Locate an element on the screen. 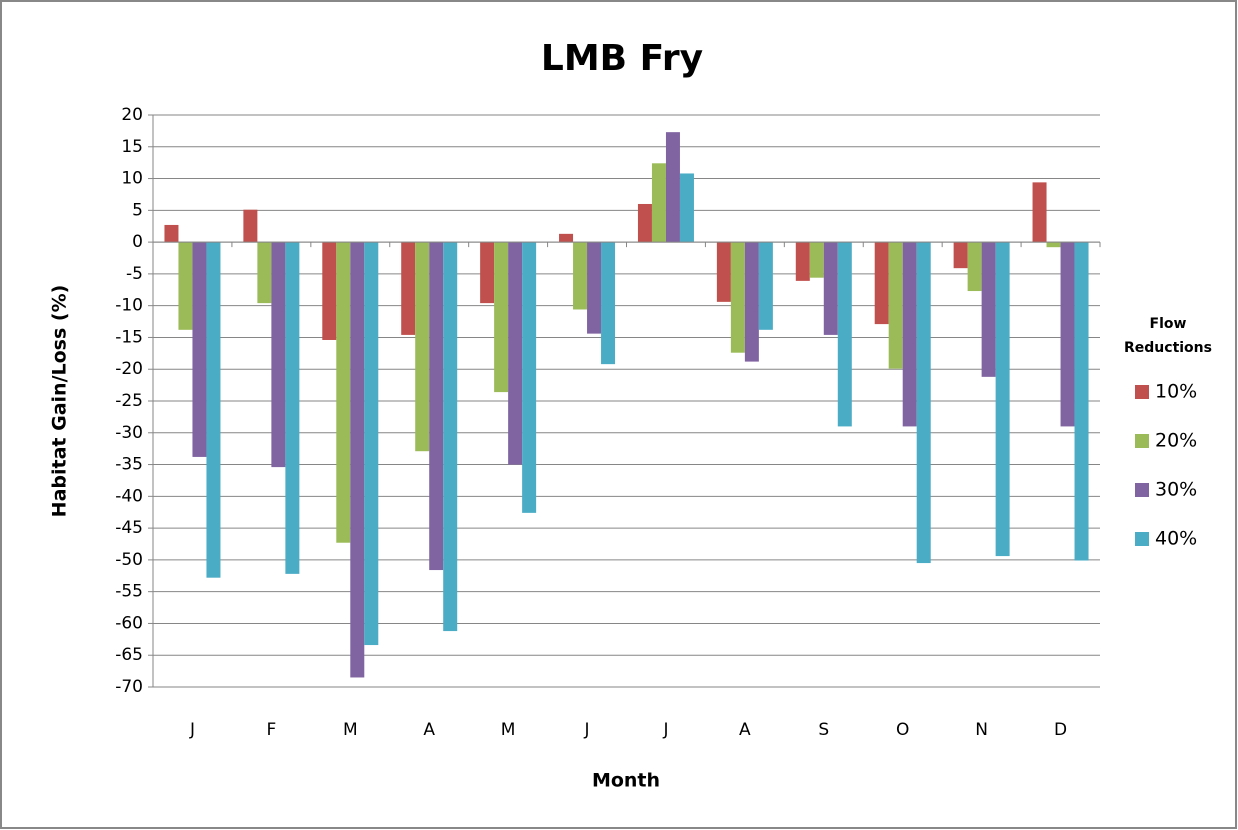 The height and width of the screenshot is (830, 1238). y-tick-label: -35 is located at coordinates (129, 465).